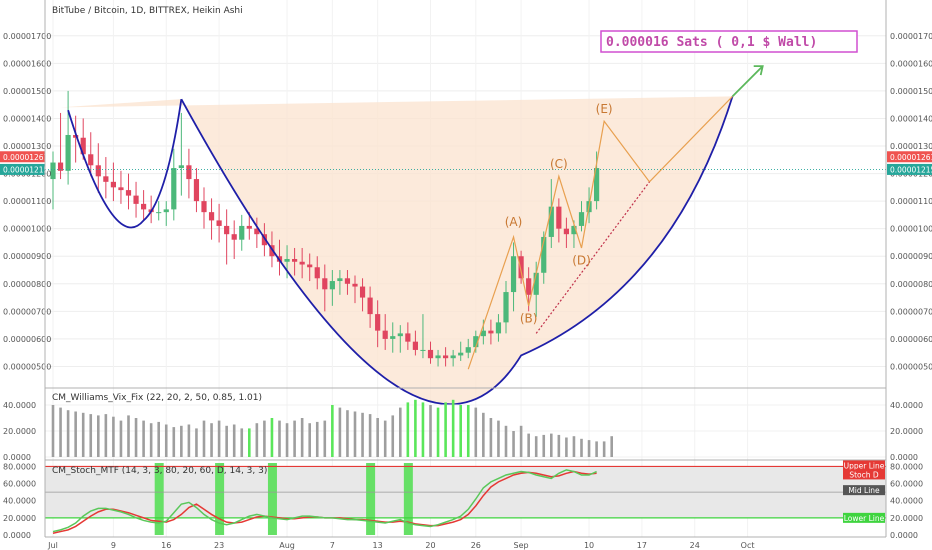 This screenshot has width=932, height=550. What do you see at coordinates (26, 169) in the screenshot?
I see `price-tag-text-lower-left: 0.00001215` at bounding box center [26, 169].